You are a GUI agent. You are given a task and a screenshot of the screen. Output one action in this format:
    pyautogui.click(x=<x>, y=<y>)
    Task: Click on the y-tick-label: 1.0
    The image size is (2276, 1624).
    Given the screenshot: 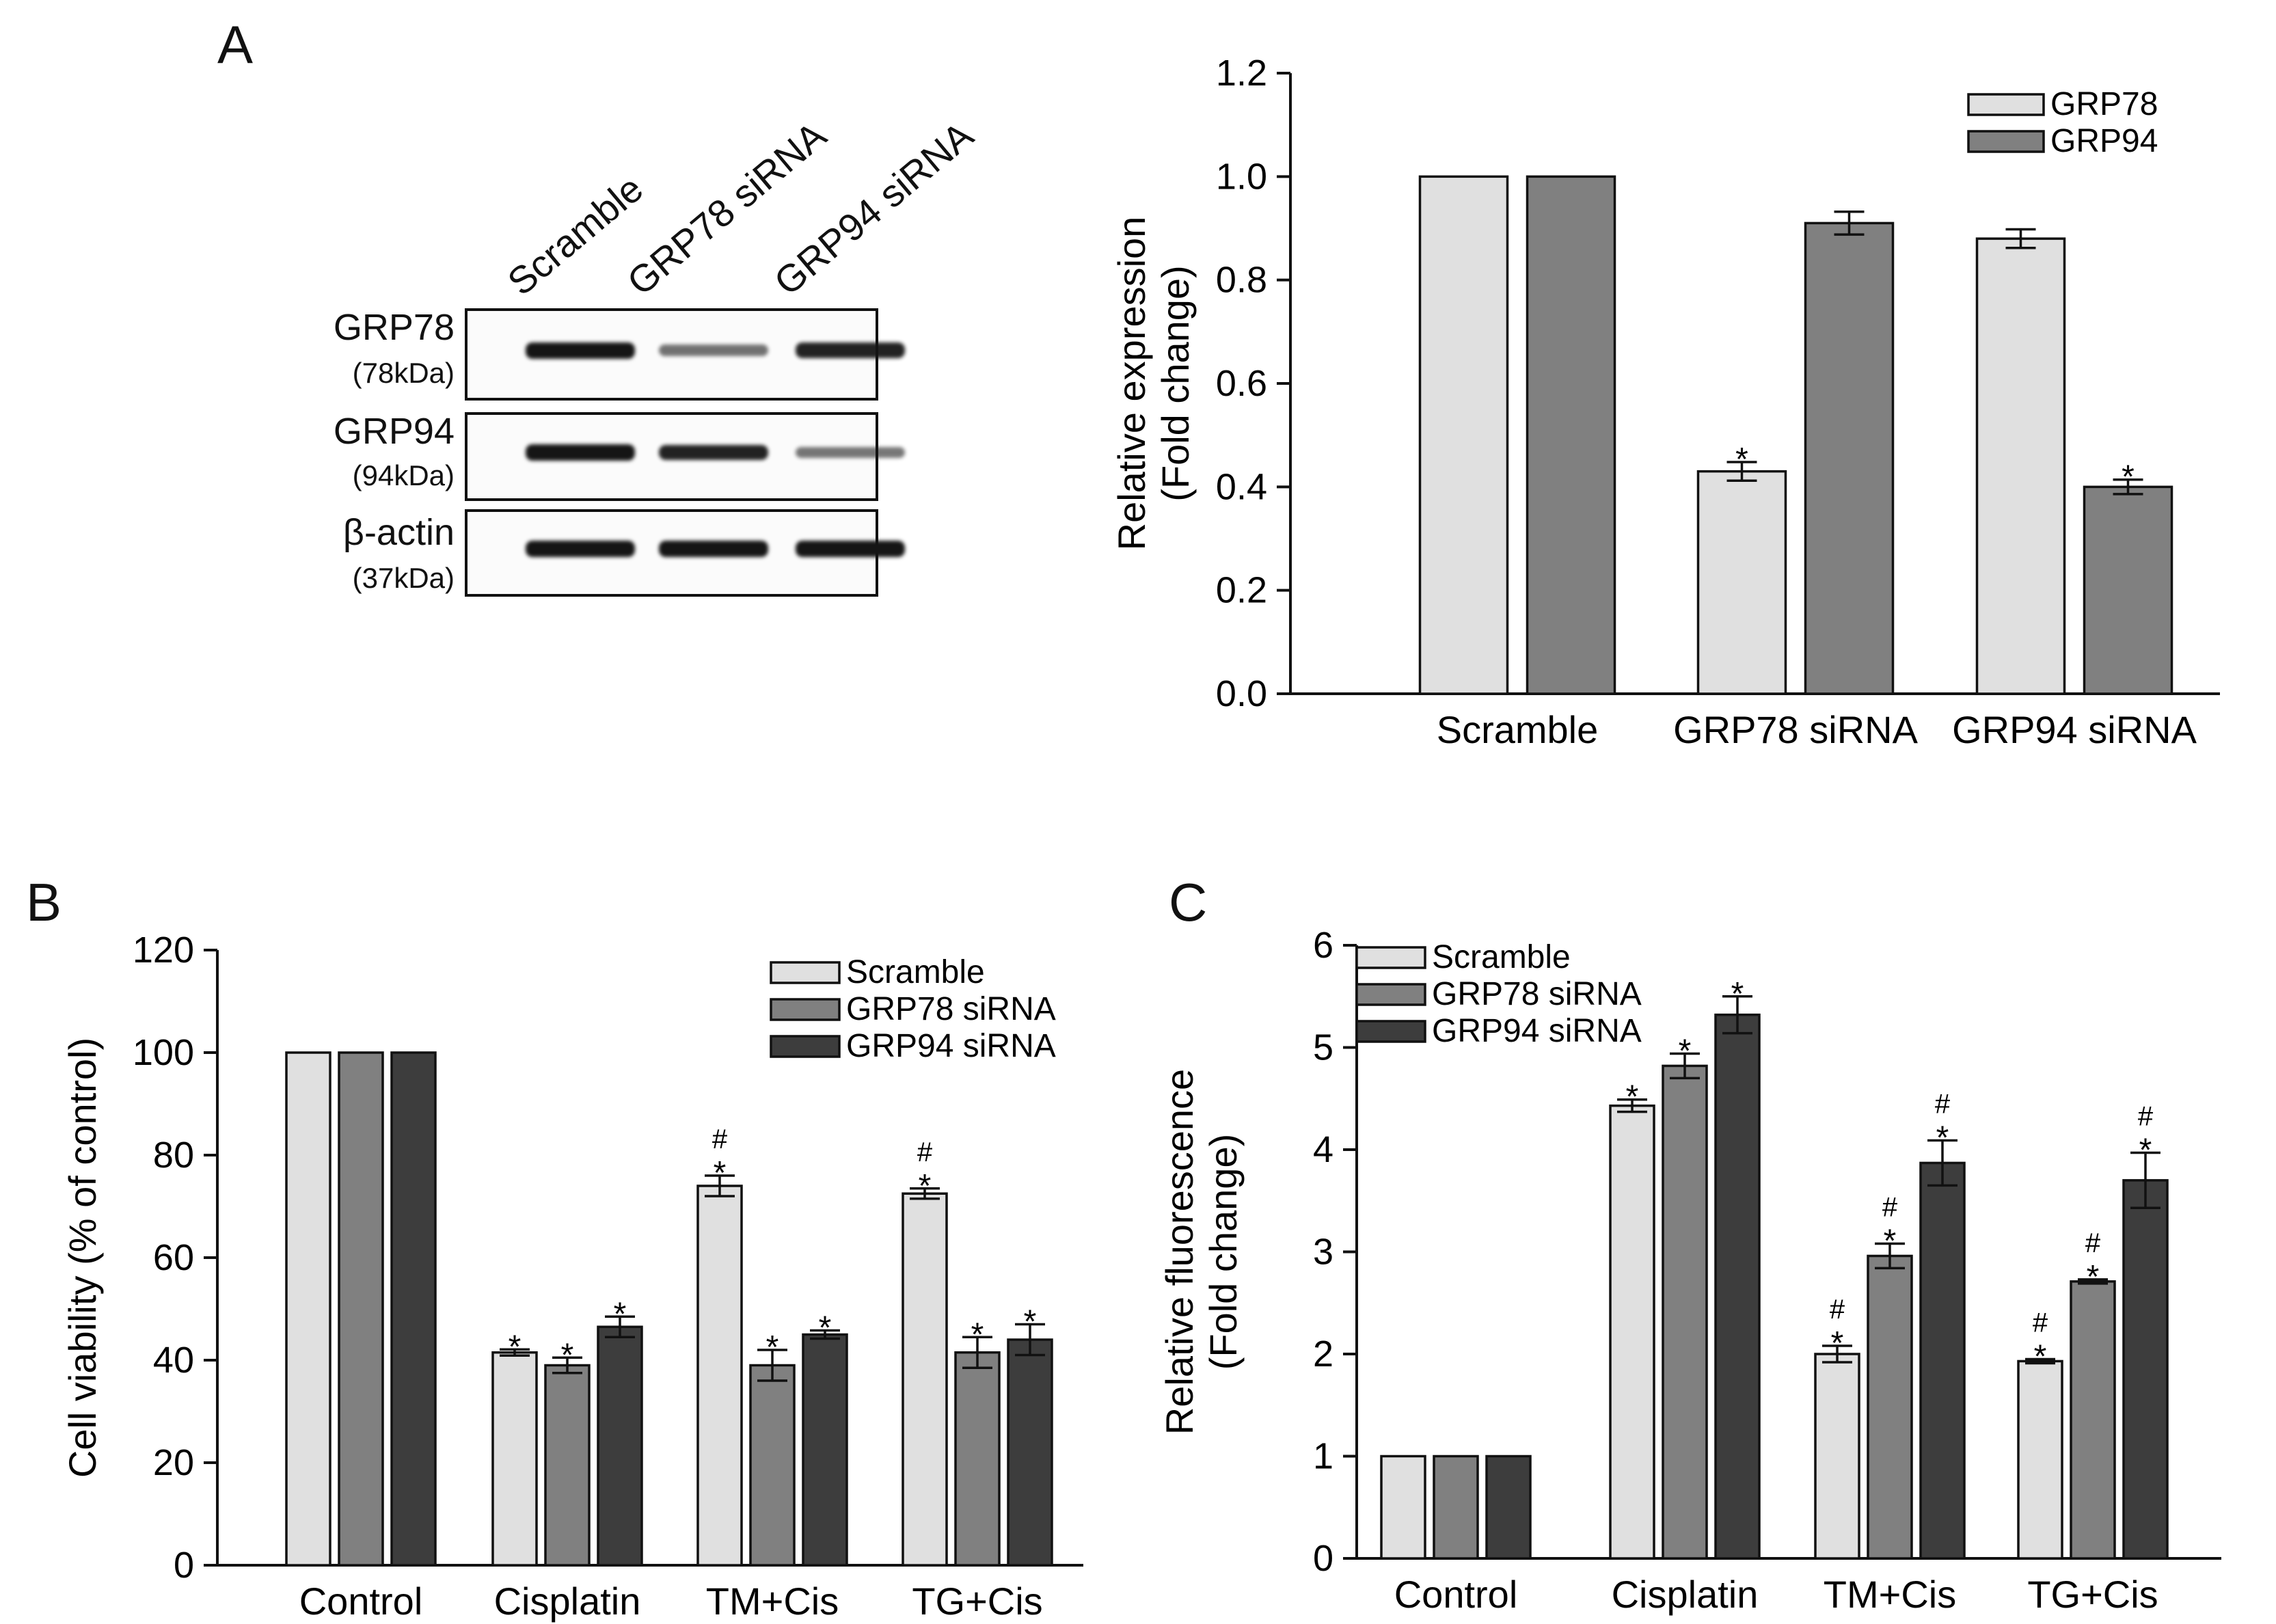 What is the action you would take?
    pyautogui.click(x=1241, y=177)
    